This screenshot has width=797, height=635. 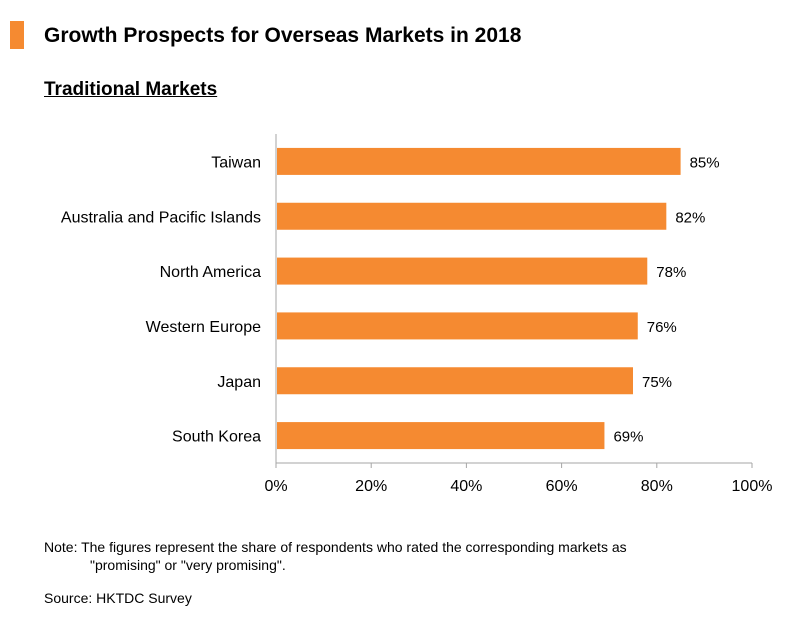 I want to click on bar-australia-and-pacific-islands, so click(x=472, y=216).